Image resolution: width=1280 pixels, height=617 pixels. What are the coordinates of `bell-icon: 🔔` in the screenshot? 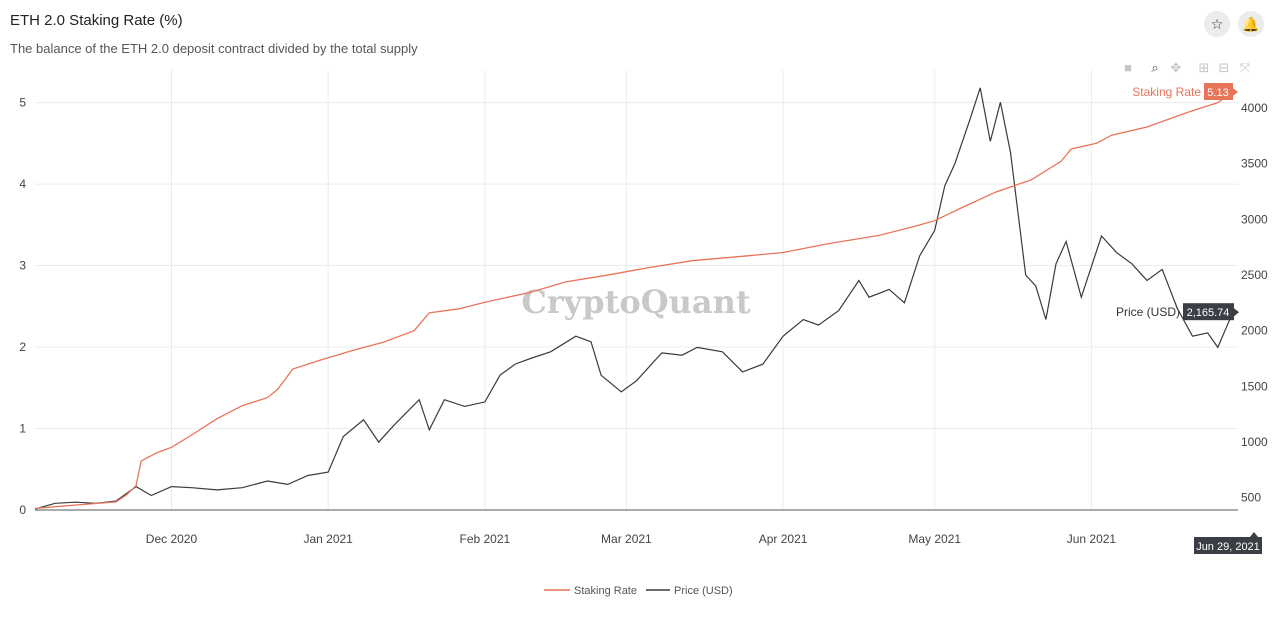 It's located at (1251, 23).